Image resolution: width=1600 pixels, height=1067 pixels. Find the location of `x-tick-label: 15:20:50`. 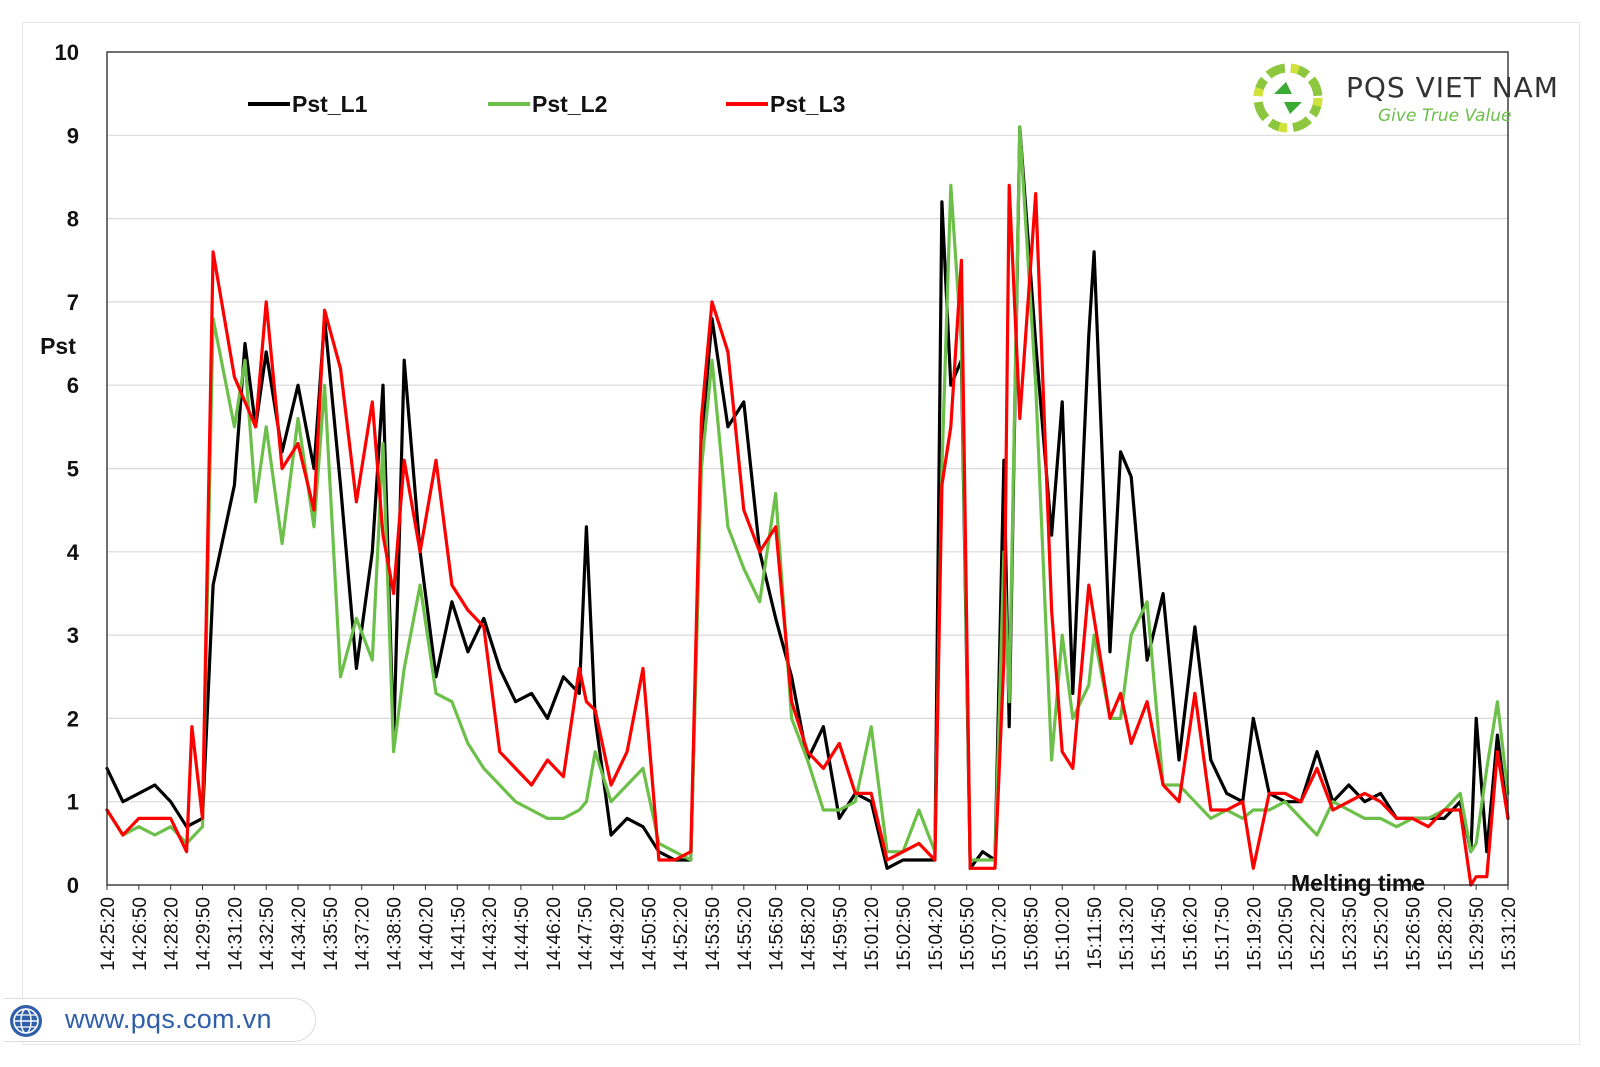

x-tick-label: 15:20:50 is located at coordinates (1286, 934).